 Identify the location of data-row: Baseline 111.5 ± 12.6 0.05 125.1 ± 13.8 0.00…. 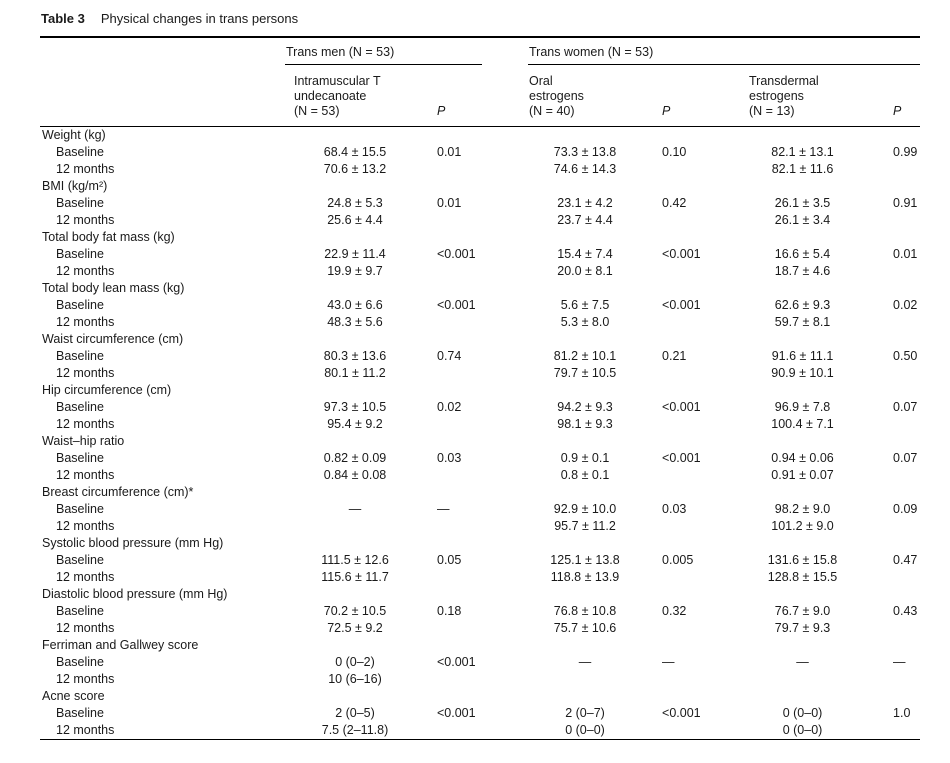
(480, 560).